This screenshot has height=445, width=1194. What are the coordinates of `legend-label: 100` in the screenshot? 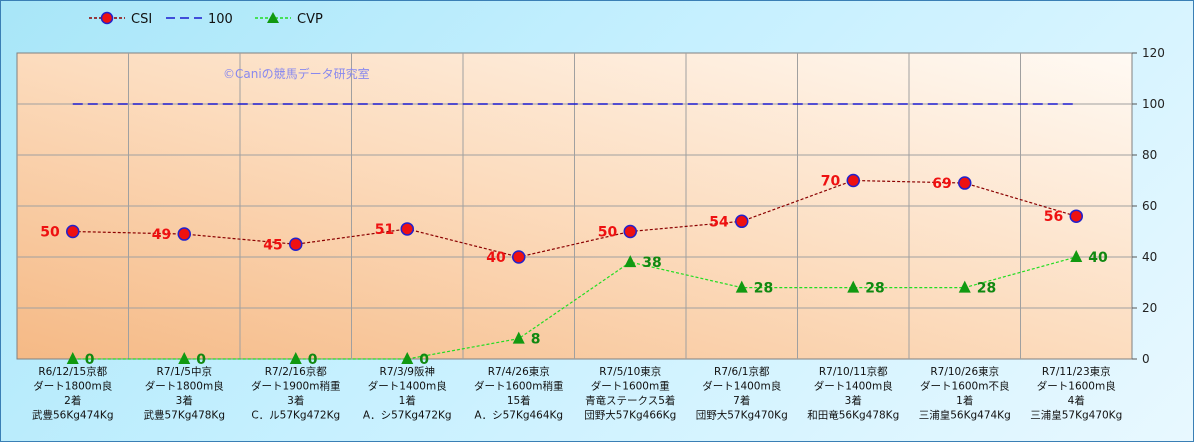 It's located at (220, 19).